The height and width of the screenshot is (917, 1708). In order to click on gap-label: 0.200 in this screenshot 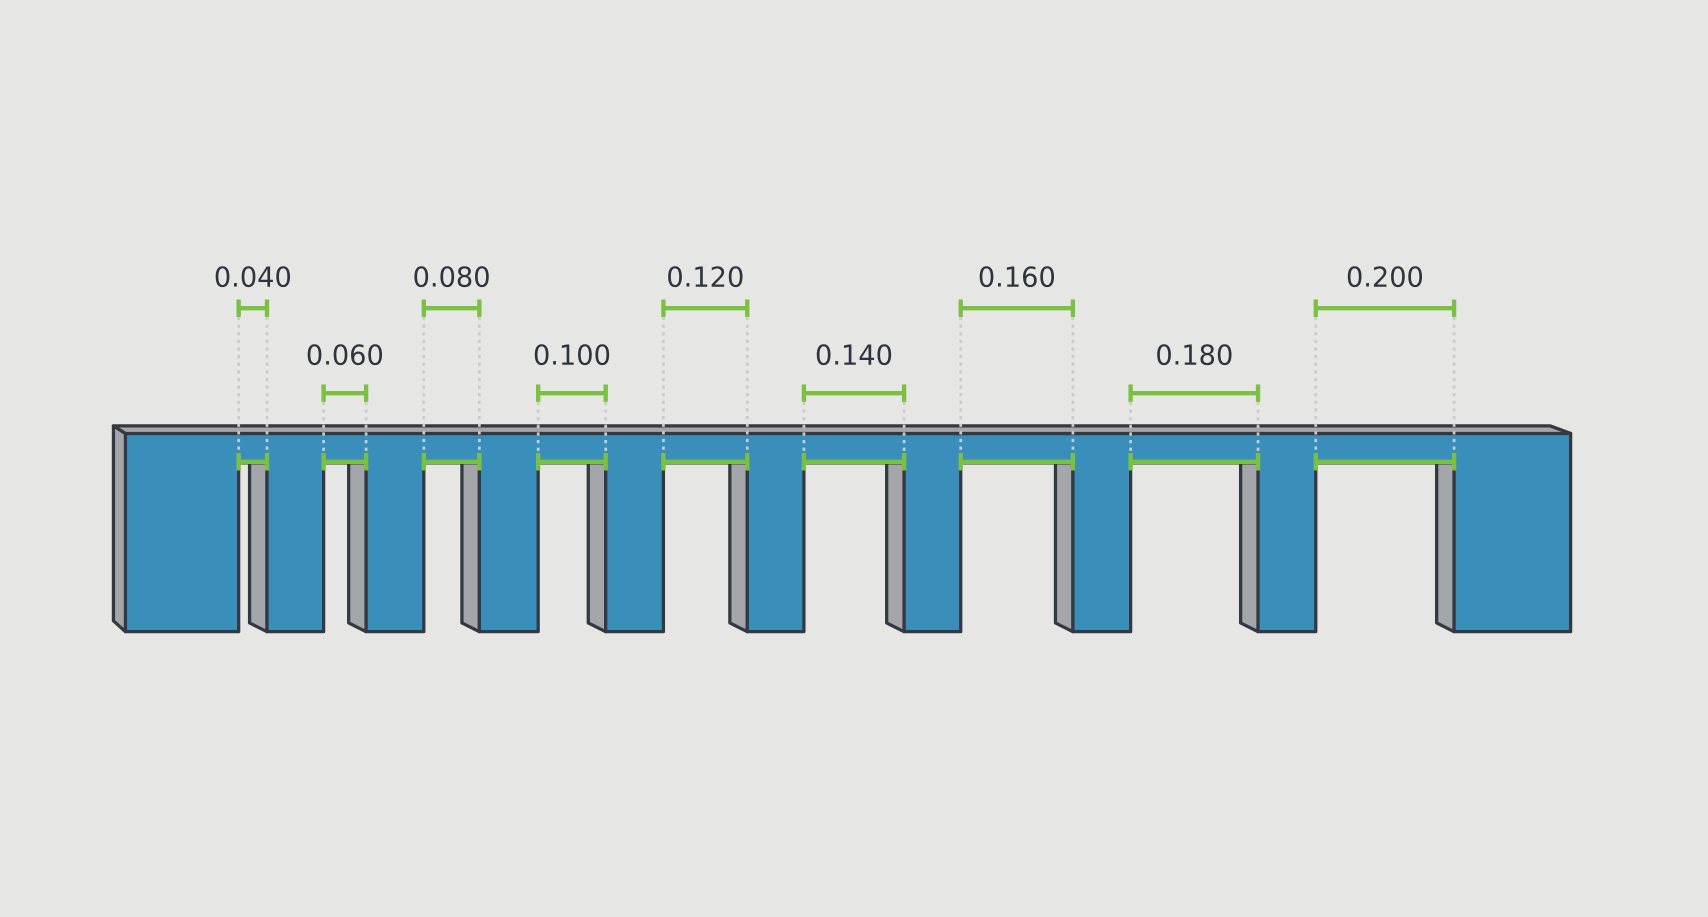, I will do `click(1385, 277)`.